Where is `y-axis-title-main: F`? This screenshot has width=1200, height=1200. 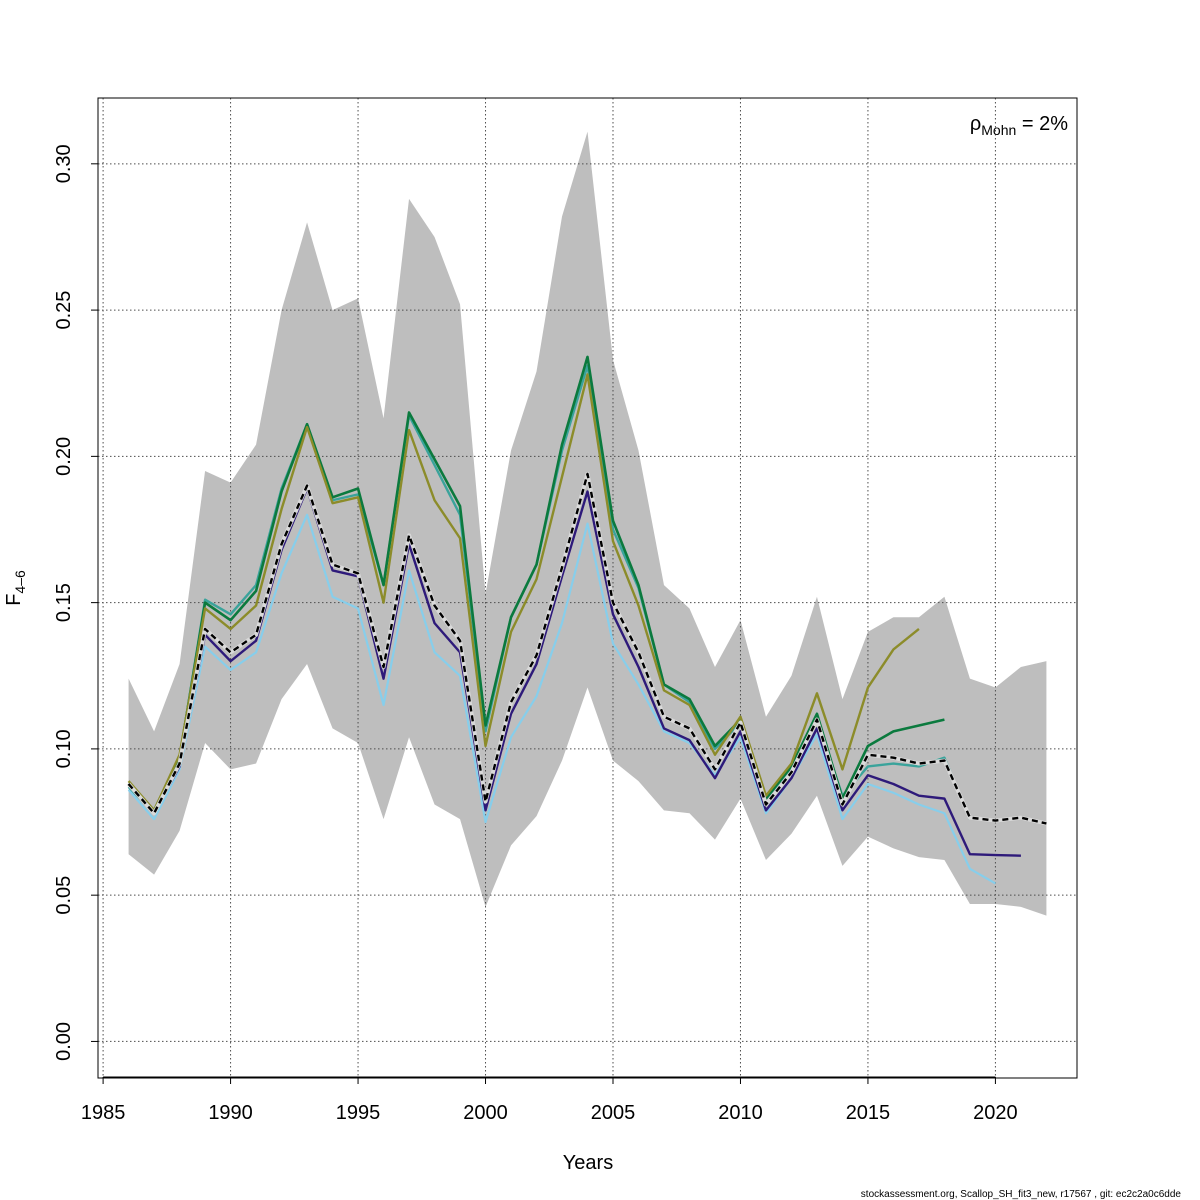
y-axis-title-main: F is located at coordinates (14, 600).